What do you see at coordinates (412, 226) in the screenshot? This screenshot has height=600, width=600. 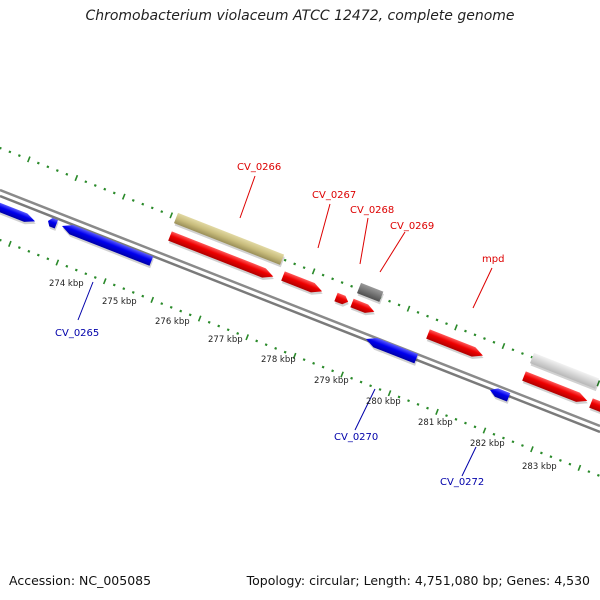 I see `gene-label-cv0269: CV_0269` at bounding box center [412, 226].